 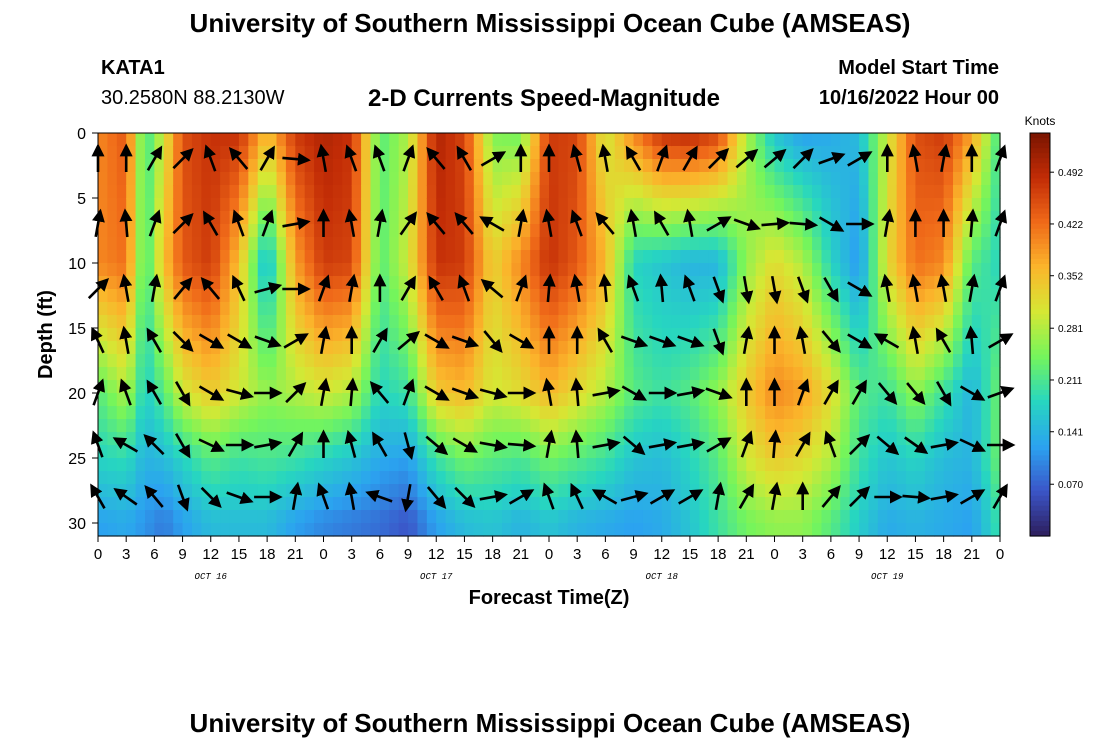 I want to click on x-tick-label: 9, so click(x=182, y=554).